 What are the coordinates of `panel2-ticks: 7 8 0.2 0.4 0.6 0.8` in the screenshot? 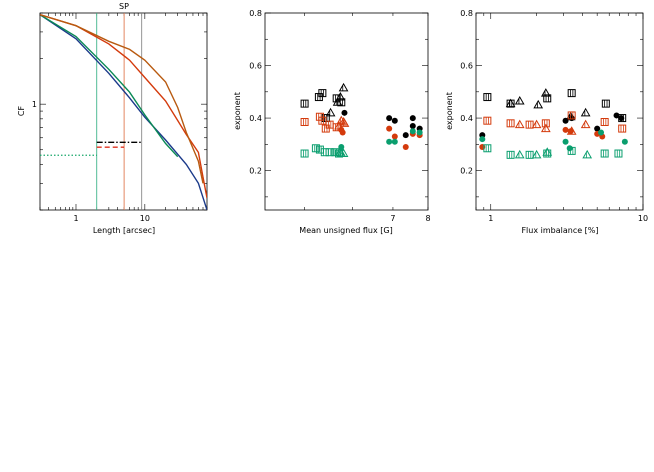 It's located at (339, 116).